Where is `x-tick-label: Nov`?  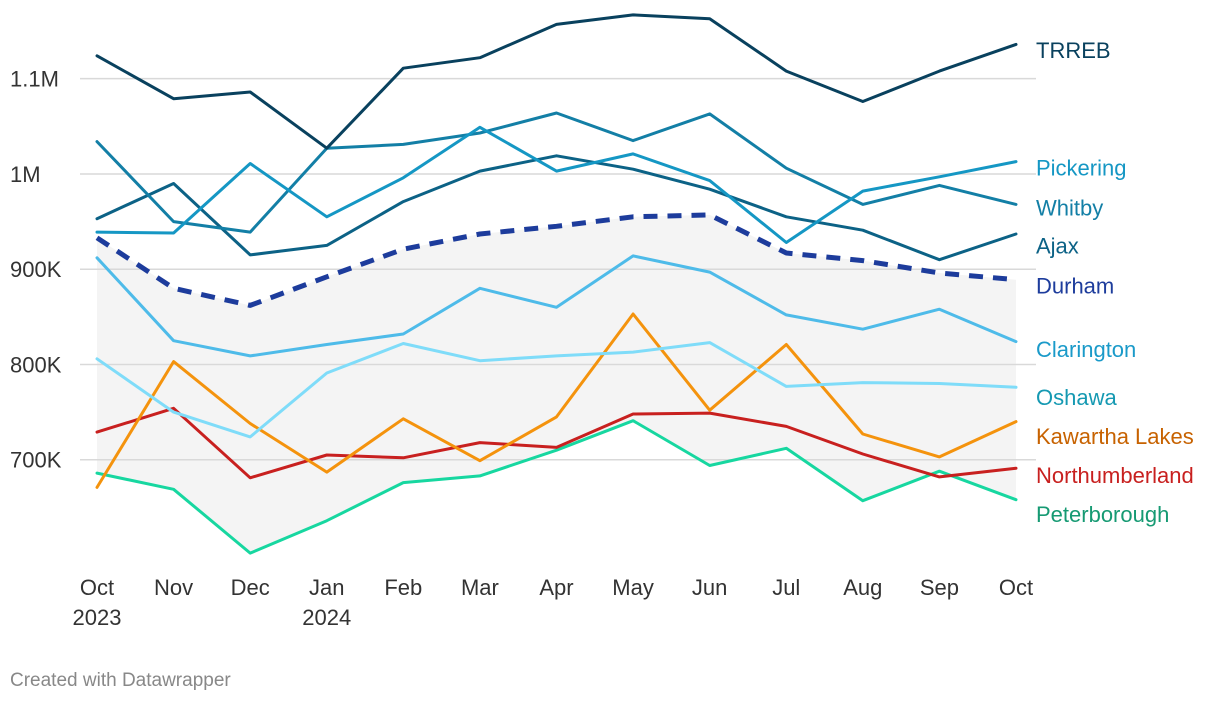
x-tick-label: Nov is located at coordinates (173, 587).